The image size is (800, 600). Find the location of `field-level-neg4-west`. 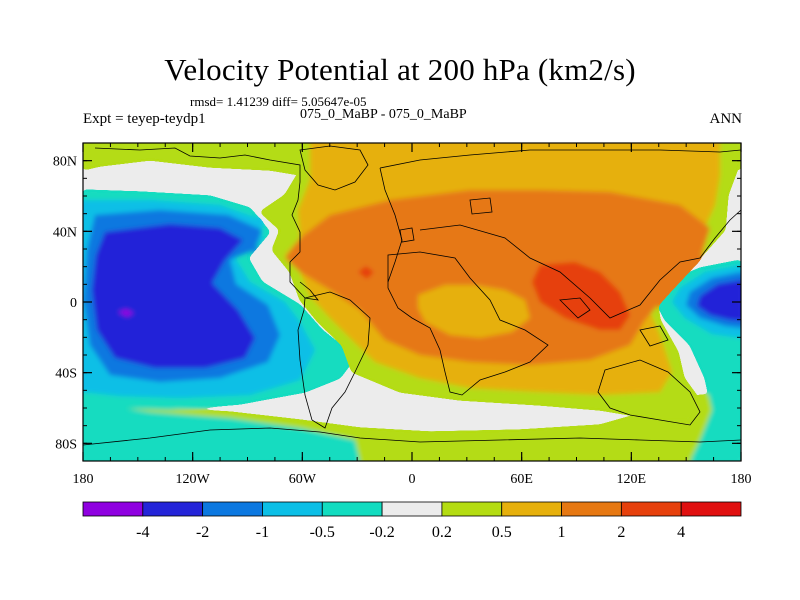

field-level-neg4-west is located at coordinates (173, 296).